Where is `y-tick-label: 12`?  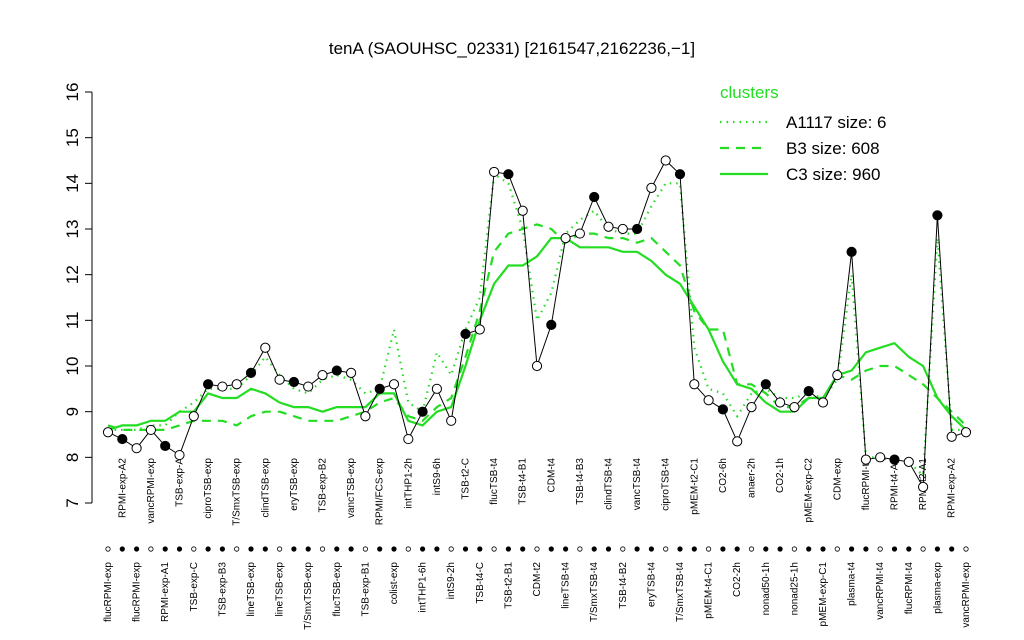 y-tick-label: 12 is located at coordinates (72, 274).